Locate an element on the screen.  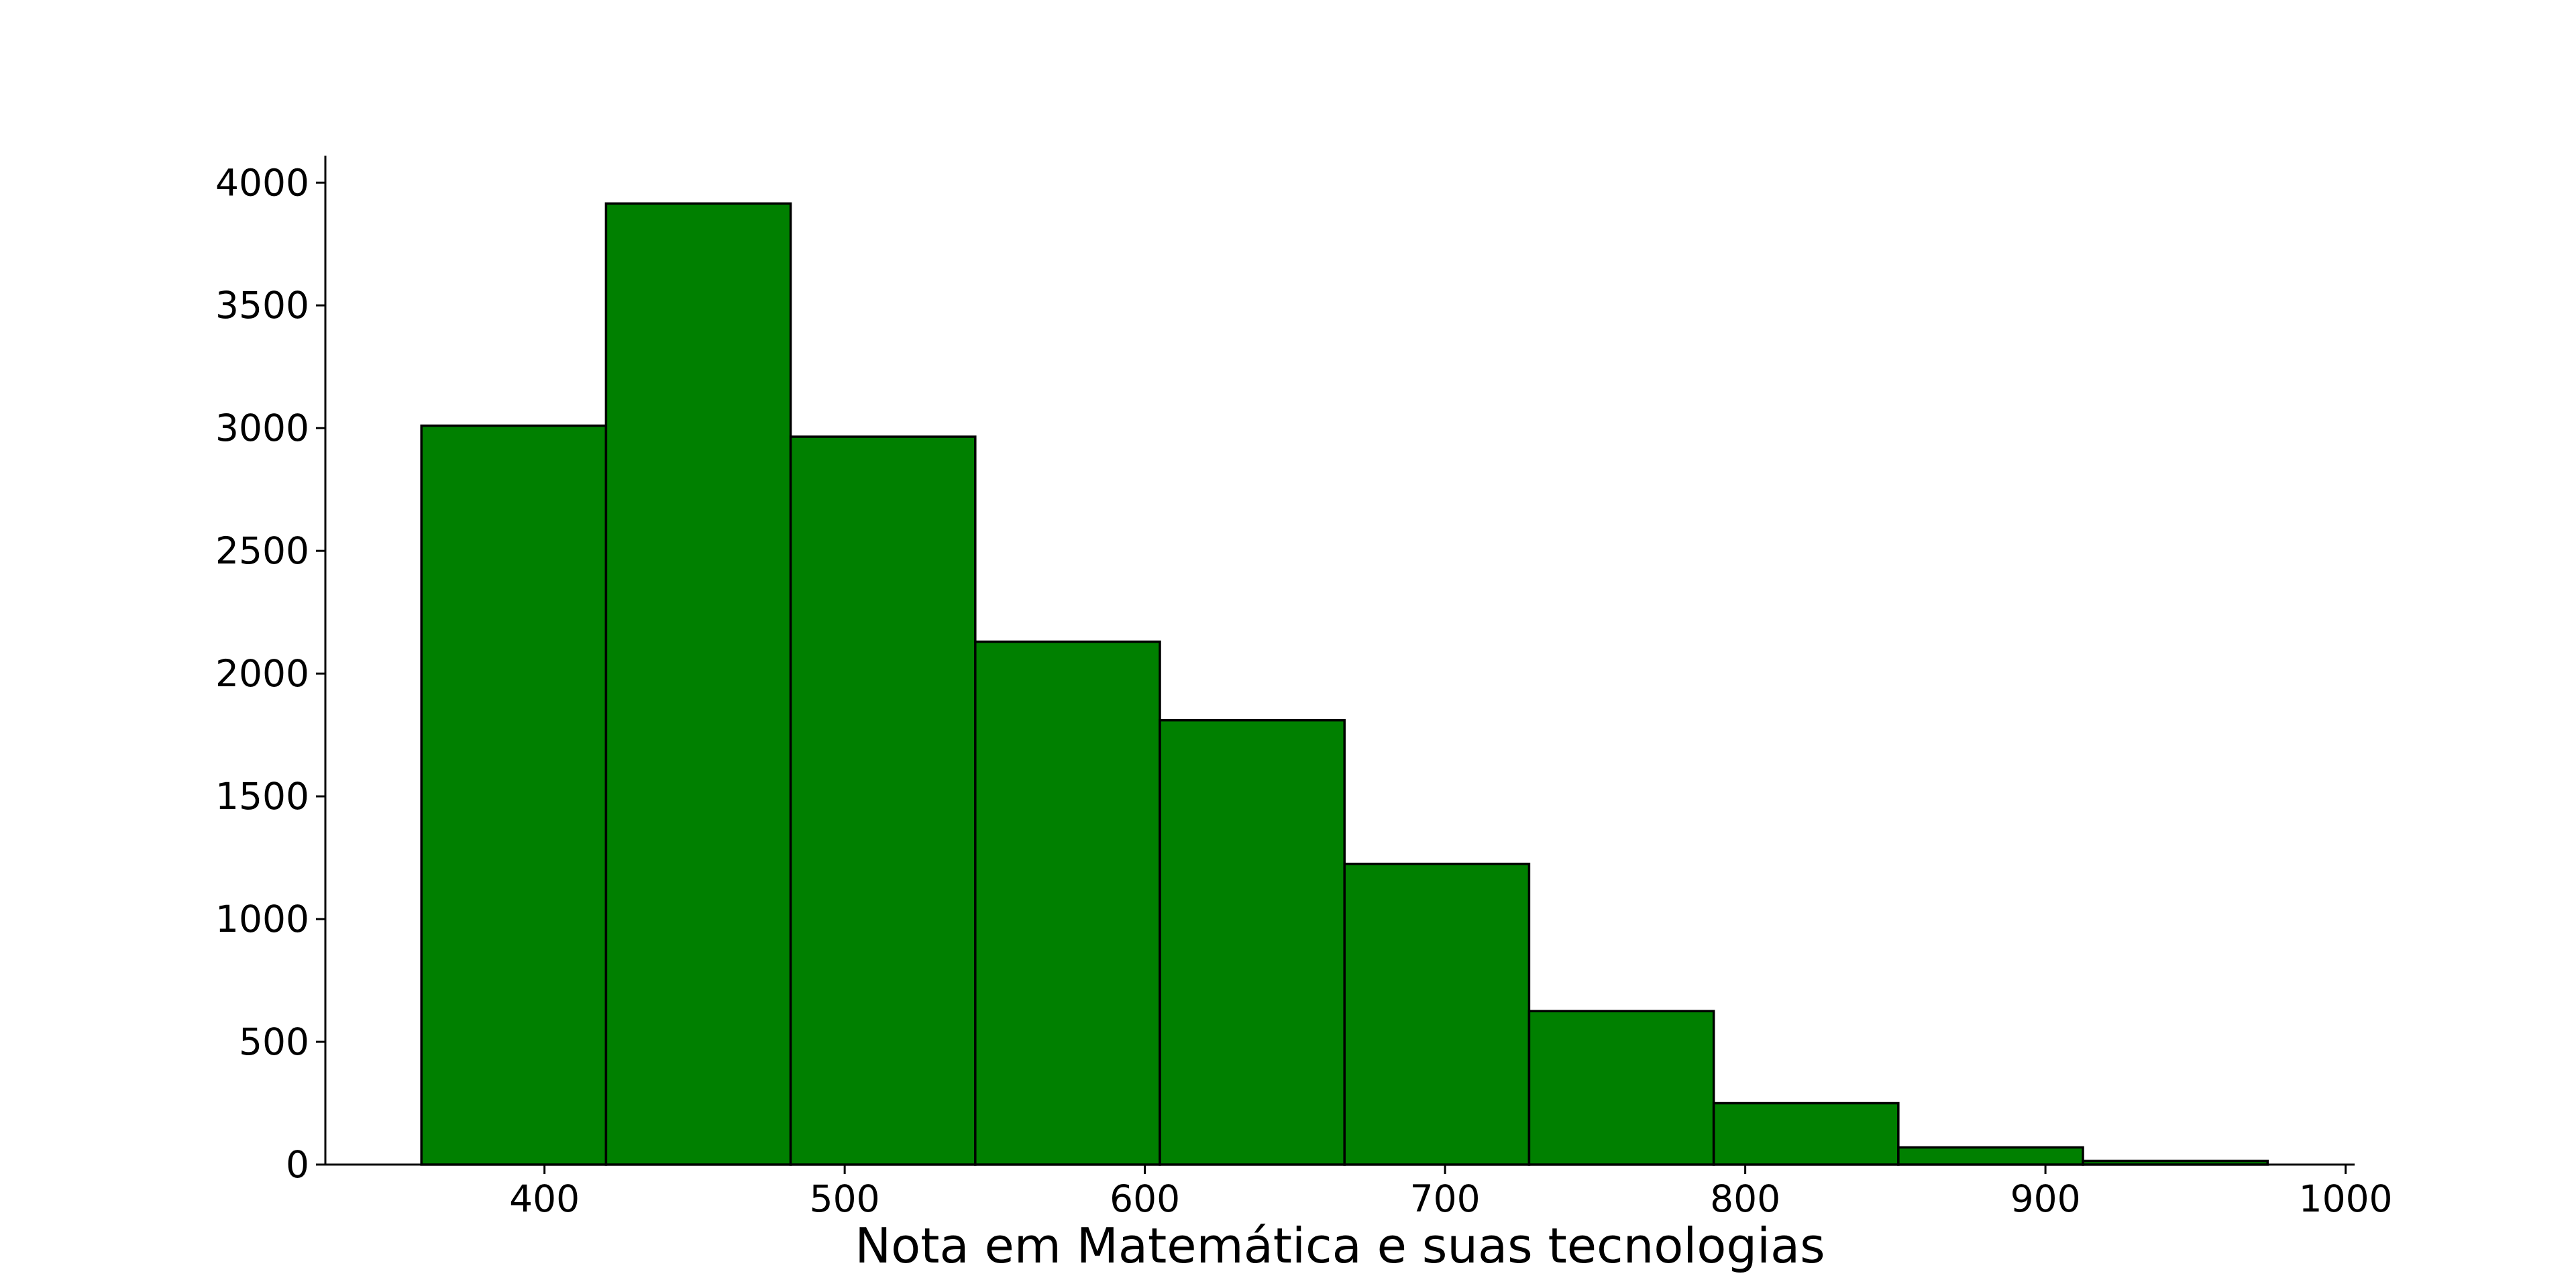
x-tick-label: 1000 is located at coordinates (2346, 1198).